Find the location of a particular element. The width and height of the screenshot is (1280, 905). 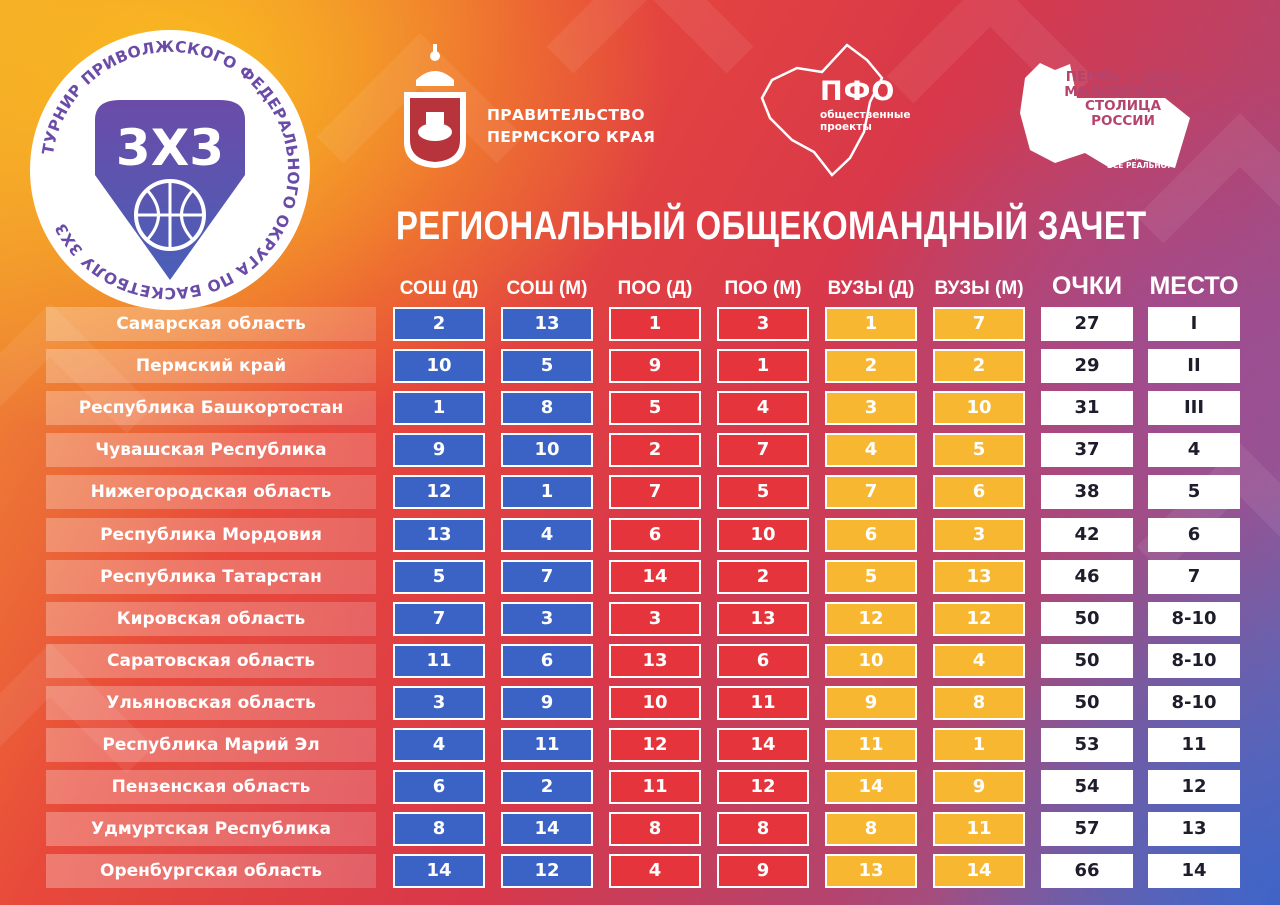

region-name: Ульяновская область is located at coordinates (211, 703).